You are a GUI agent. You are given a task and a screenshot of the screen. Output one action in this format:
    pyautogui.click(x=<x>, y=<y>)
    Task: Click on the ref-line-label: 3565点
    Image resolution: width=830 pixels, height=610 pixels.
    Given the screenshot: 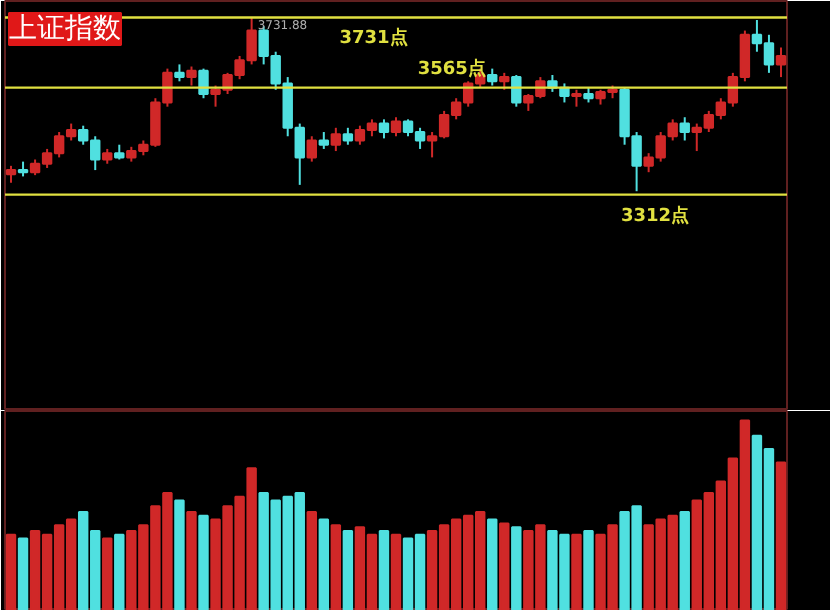 What is the action you would take?
    pyautogui.click(x=451, y=68)
    